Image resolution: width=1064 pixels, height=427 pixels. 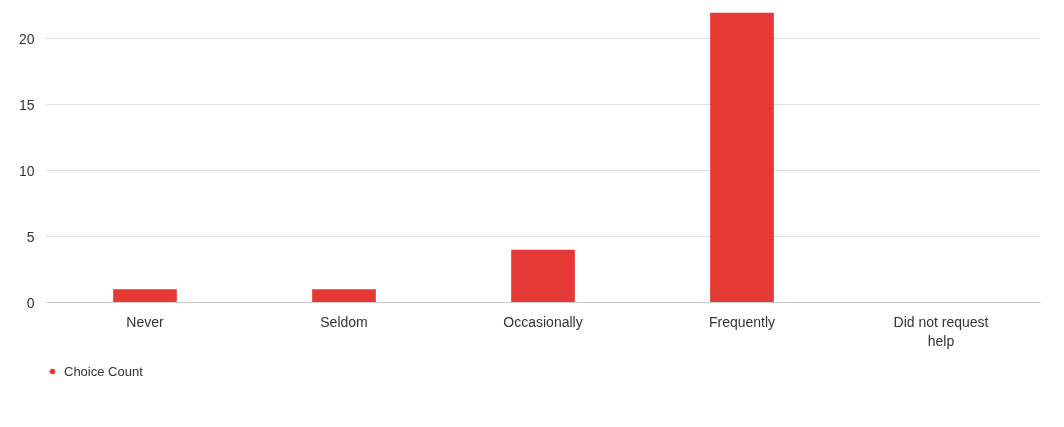 What do you see at coordinates (543, 321) in the screenshot?
I see `x-tick-label: Occasionally` at bounding box center [543, 321].